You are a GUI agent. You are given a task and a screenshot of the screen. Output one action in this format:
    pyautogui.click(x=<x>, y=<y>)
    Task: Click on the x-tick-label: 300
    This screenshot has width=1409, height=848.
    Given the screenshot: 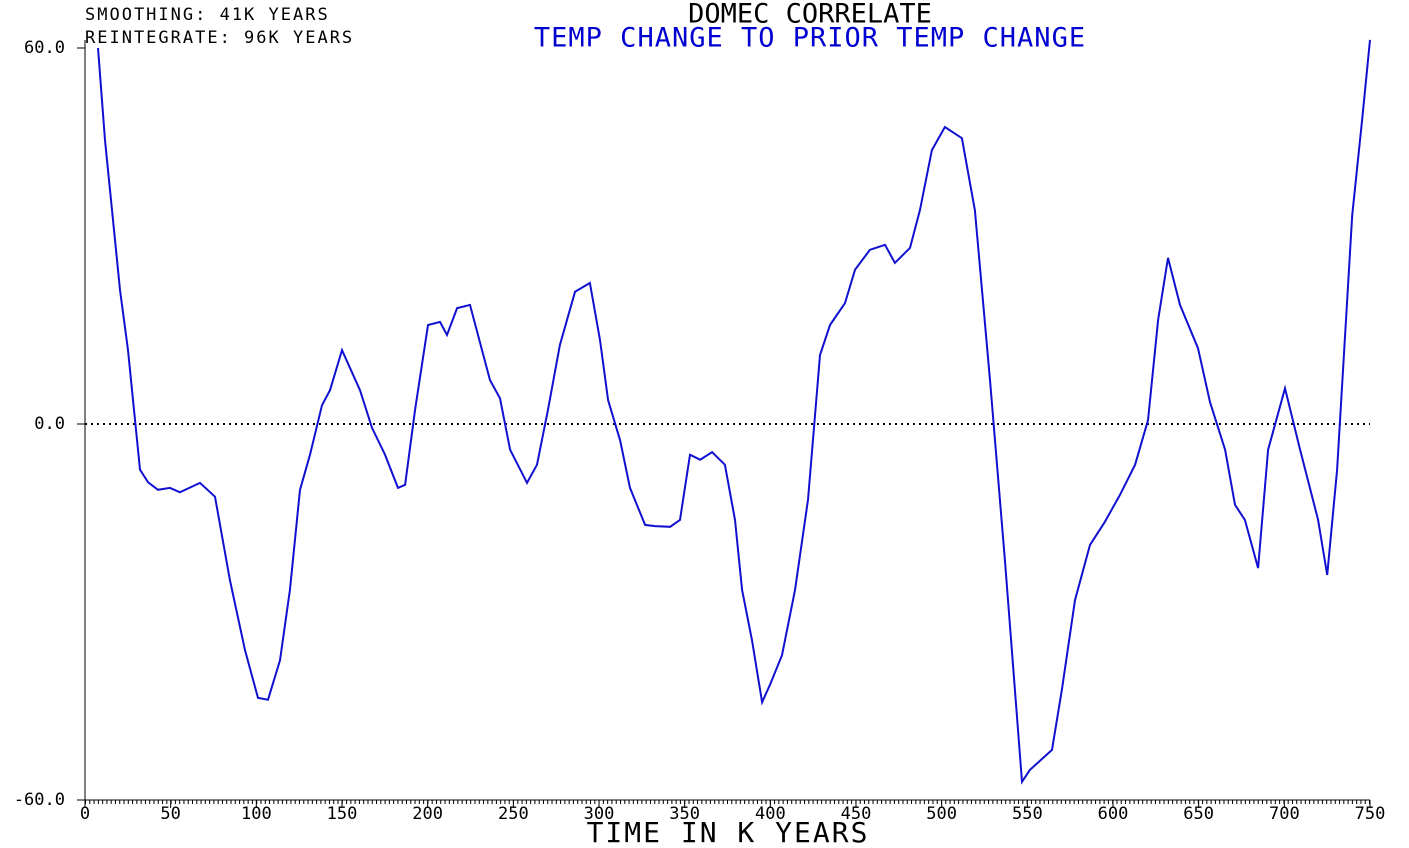 What is the action you would take?
    pyautogui.click(x=599, y=814)
    